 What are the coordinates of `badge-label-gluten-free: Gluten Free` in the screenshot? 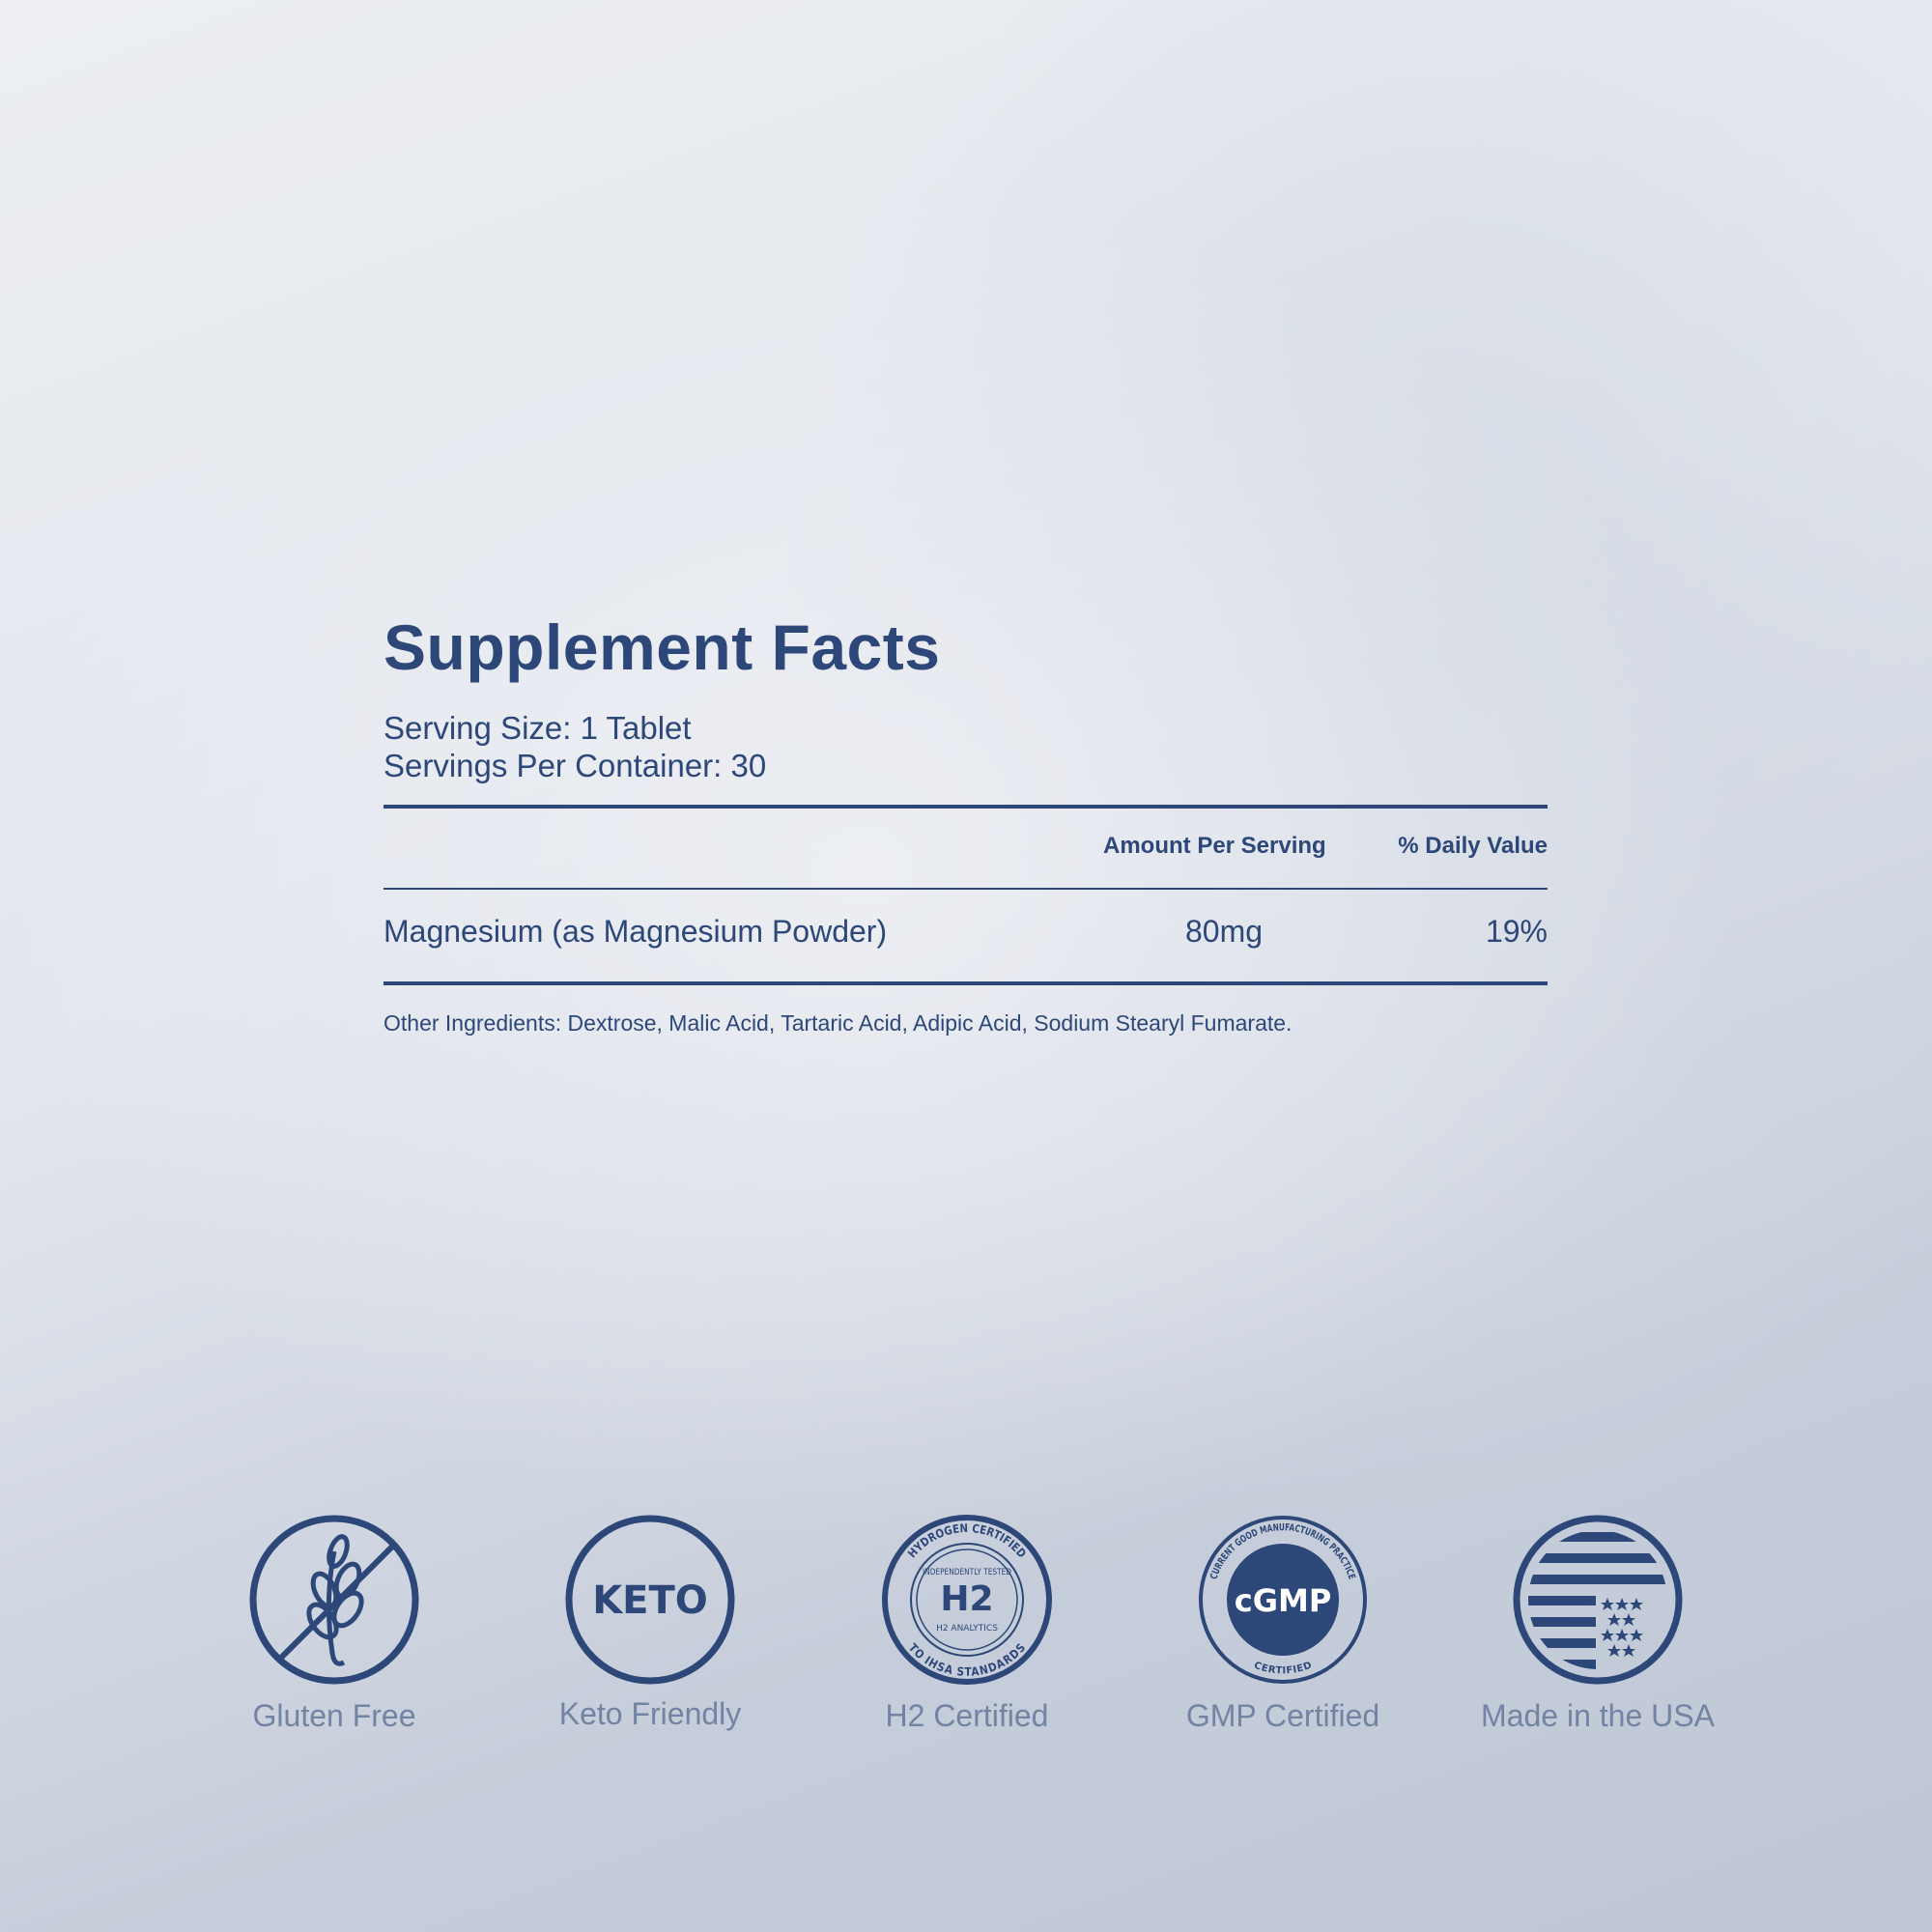 It's located at (334, 1715).